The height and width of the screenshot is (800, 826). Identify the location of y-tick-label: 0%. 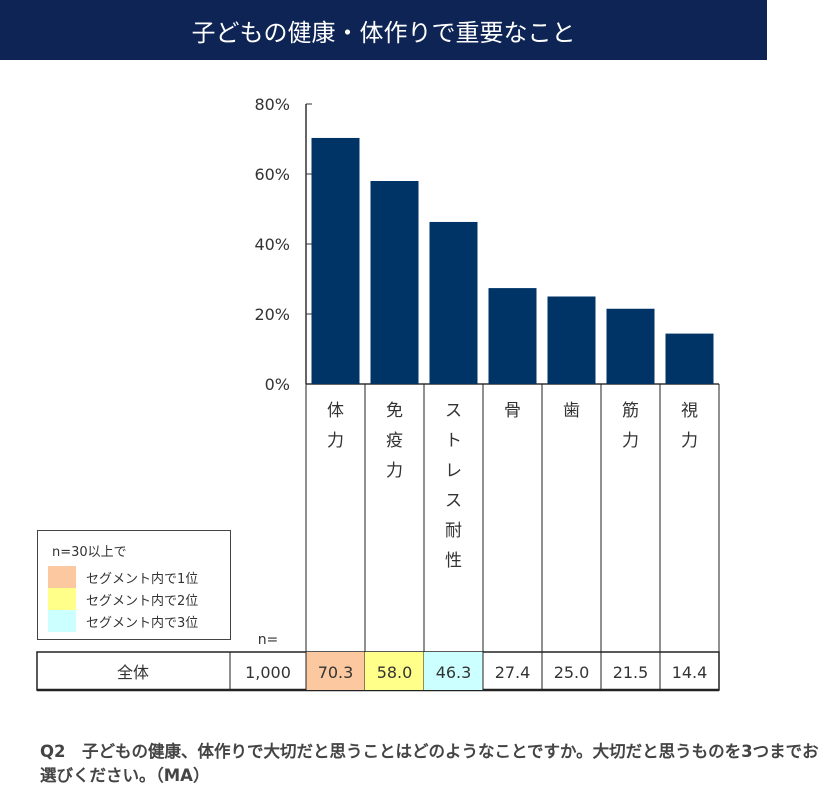
(277, 384).